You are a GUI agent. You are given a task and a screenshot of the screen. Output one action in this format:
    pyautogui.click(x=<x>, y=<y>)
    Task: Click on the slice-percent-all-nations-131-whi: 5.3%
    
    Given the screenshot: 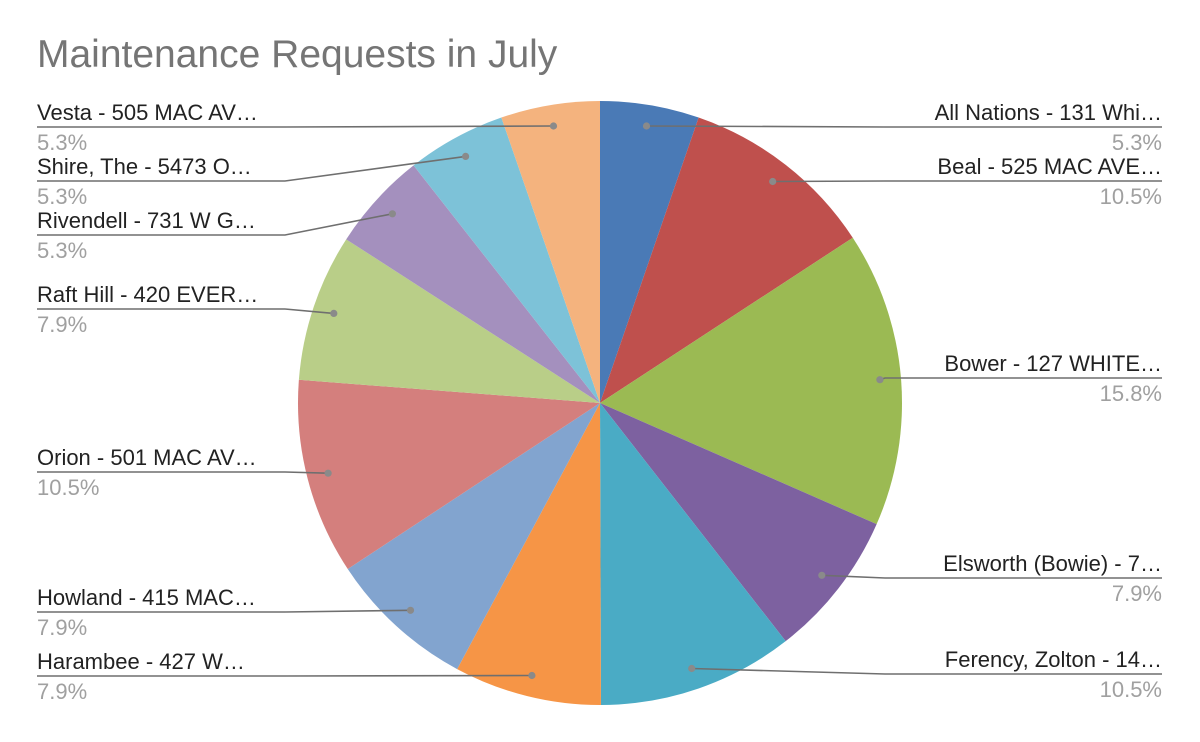 What is the action you would take?
    pyautogui.click(x=1137, y=142)
    